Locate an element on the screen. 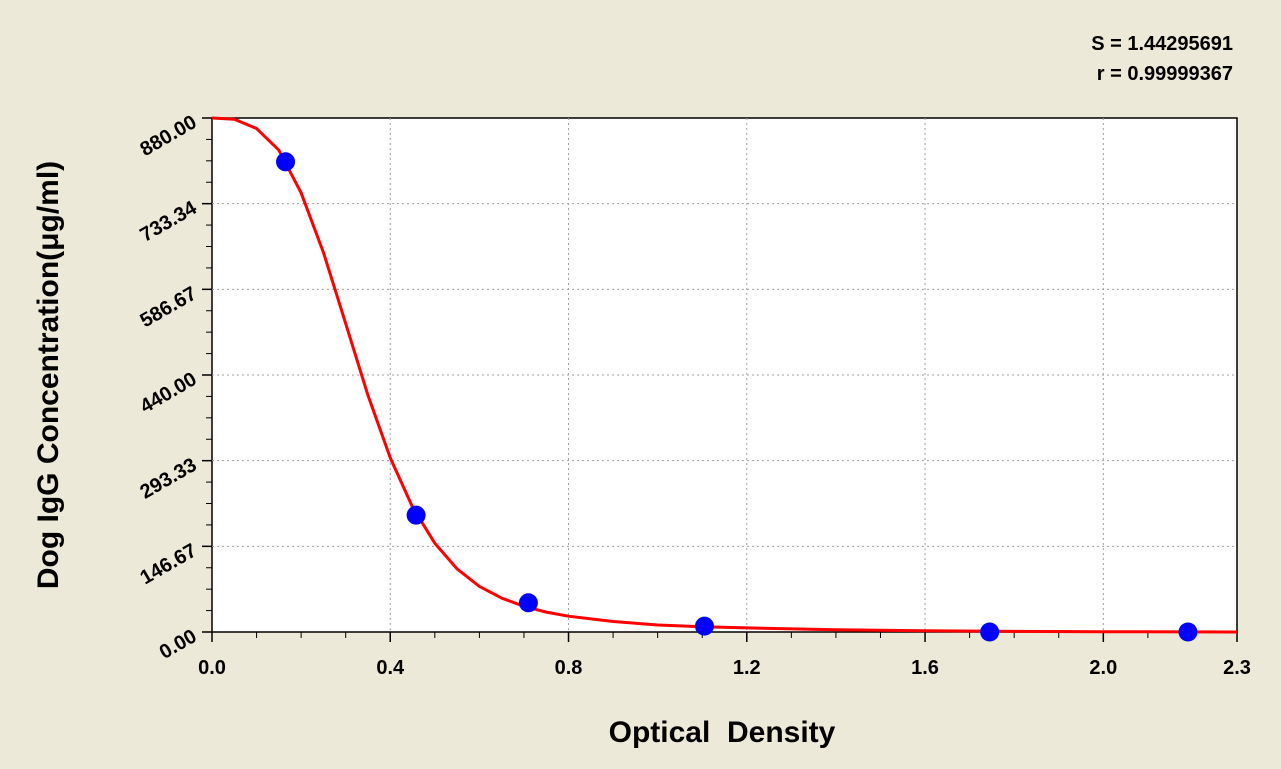 Image resolution: width=1281 pixels, height=769 pixels. y-axis-ticks: 0.00 146.67 293.33 440.00 586.67 733.34 880.00 is located at coordinates (174, 387).